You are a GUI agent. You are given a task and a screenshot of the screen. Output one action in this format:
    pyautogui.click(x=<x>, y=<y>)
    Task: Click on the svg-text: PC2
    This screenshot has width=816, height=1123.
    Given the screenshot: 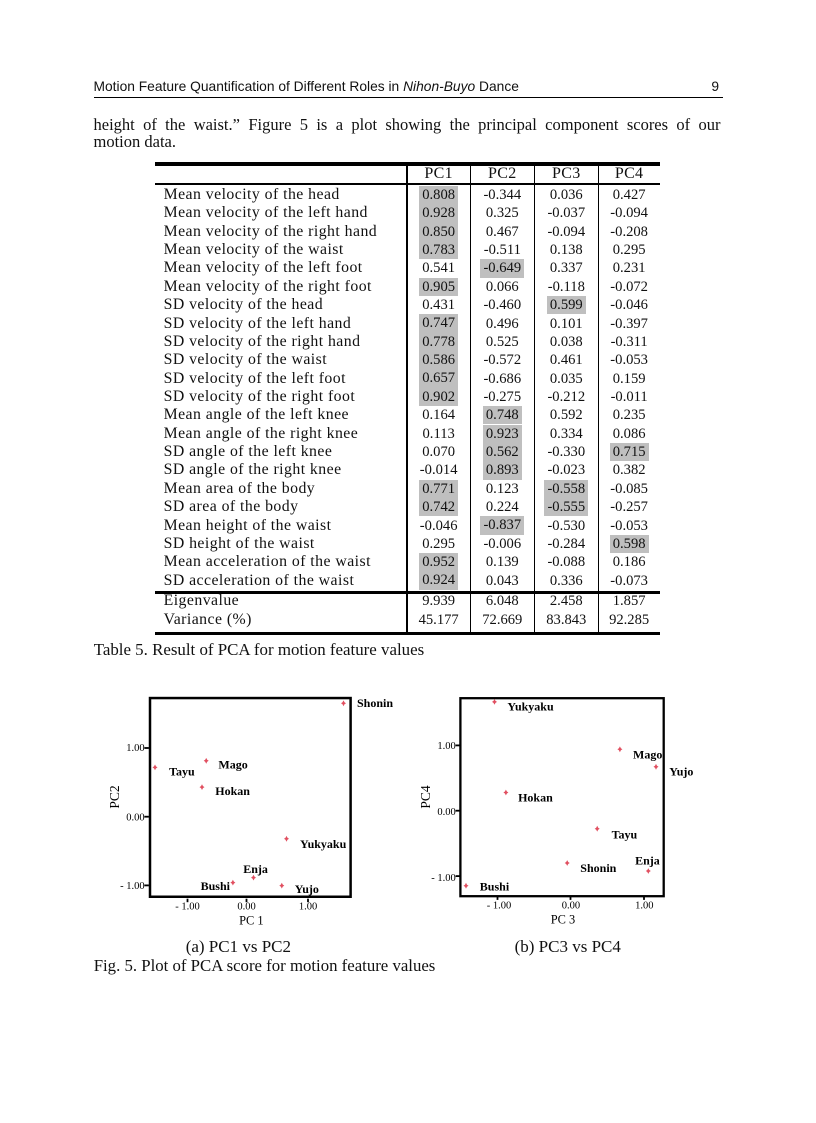 What is the action you would take?
    pyautogui.click(x=114, y=796)
    